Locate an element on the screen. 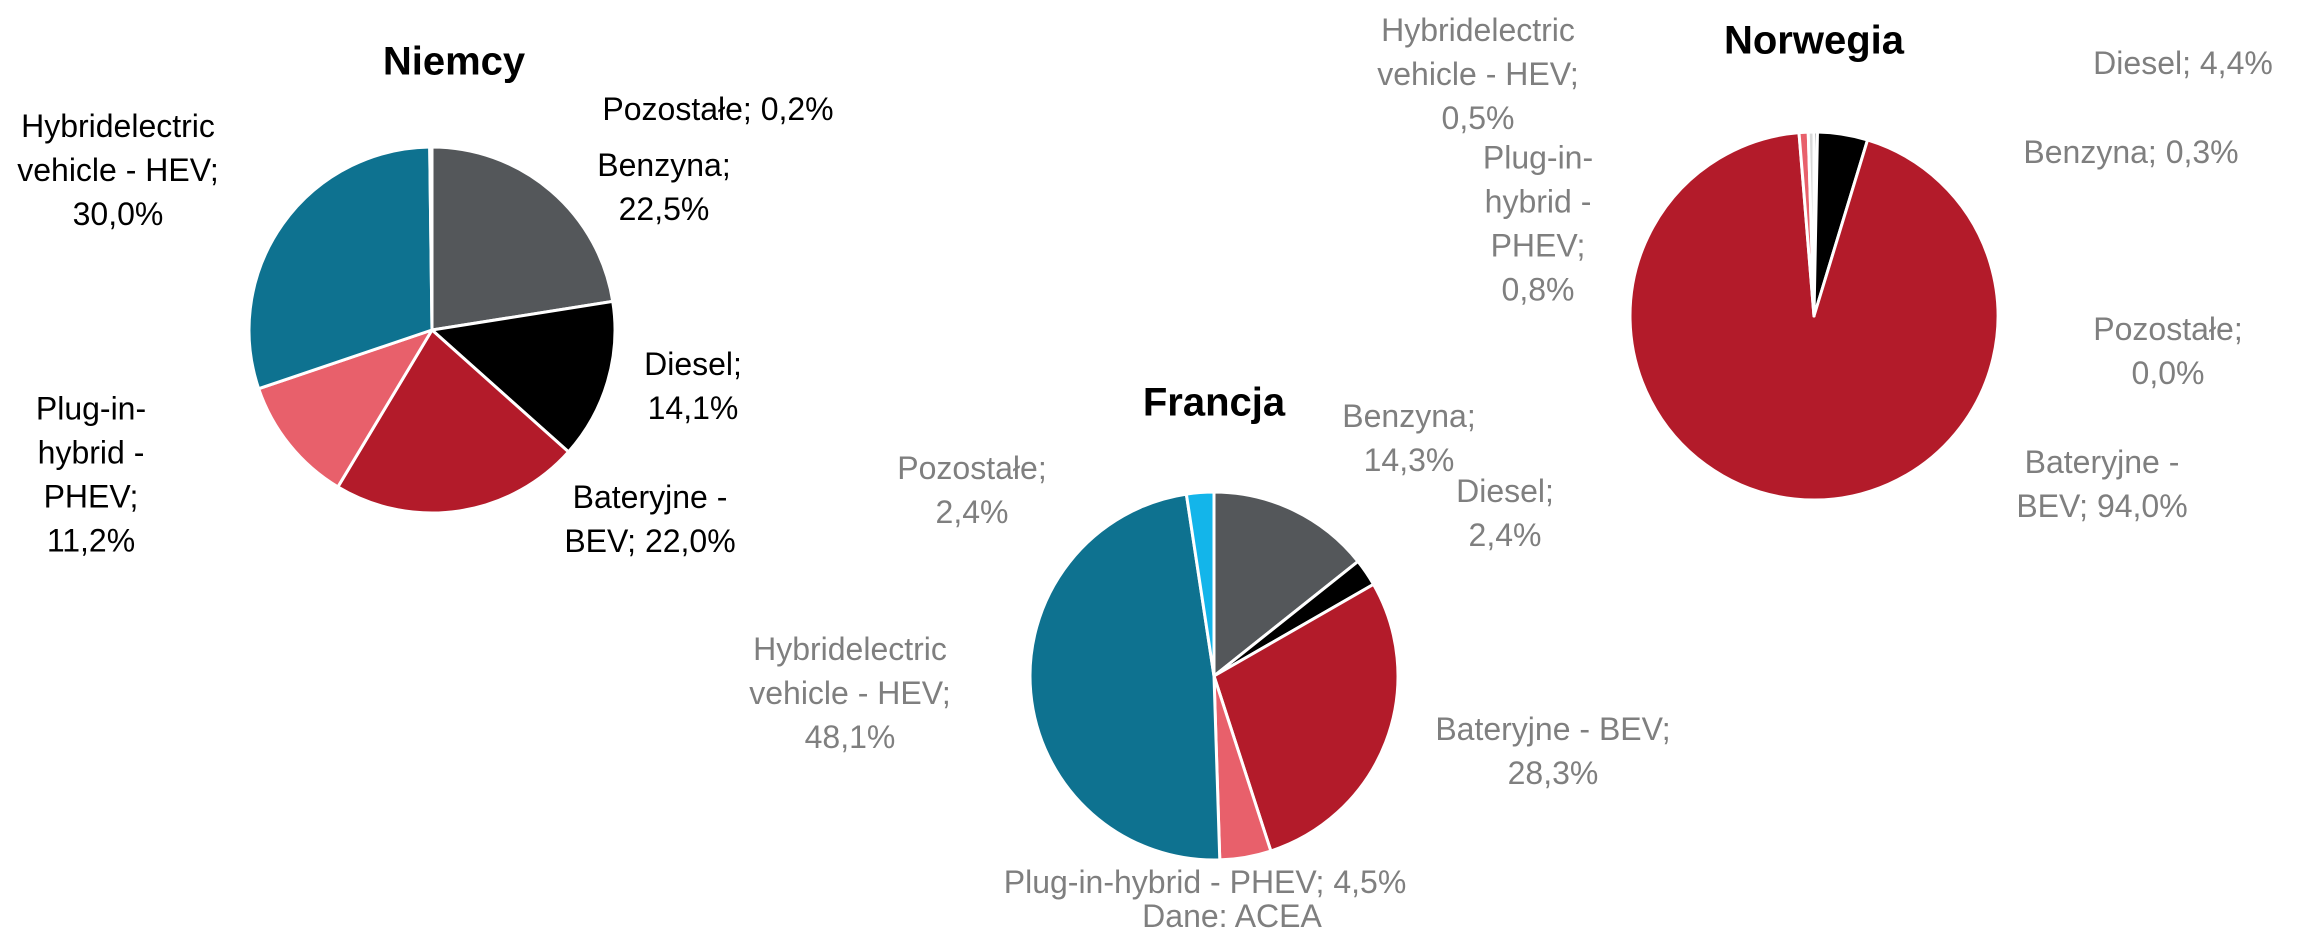 The height and width of the screenshot is (933, 2313). data-label: Diesel; 2,4% is located at coordinates (1505, 513).